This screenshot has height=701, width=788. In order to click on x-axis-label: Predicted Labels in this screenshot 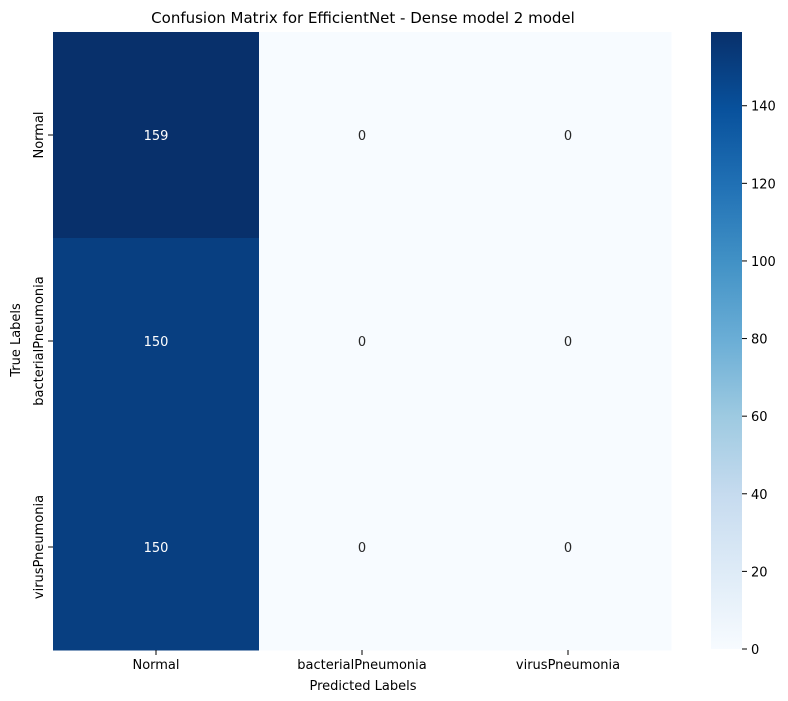, I will do `click(362, 686)`.